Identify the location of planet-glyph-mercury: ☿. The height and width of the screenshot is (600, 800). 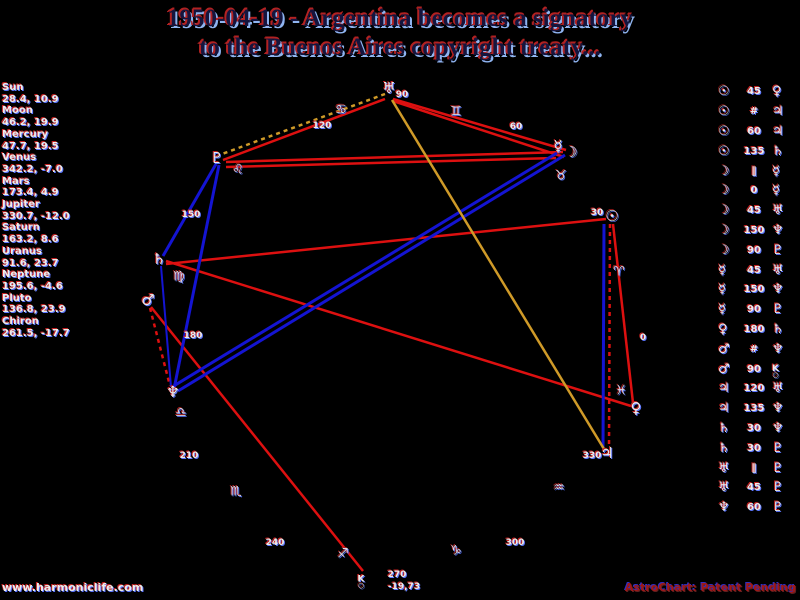
(558, 146).